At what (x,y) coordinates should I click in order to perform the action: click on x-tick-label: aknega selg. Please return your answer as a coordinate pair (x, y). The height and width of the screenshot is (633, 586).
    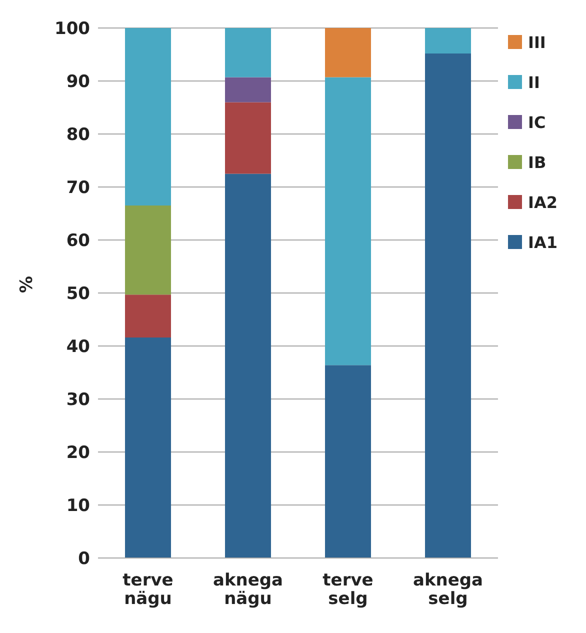
    Looking at the image, I should click on (448, 589).